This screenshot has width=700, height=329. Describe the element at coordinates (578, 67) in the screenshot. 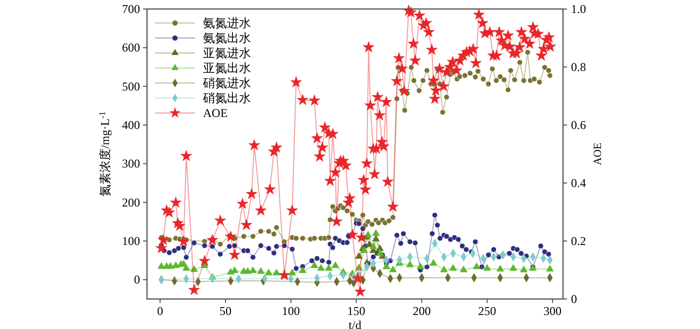

I see `y2-tick-label: 0.8` at that location.